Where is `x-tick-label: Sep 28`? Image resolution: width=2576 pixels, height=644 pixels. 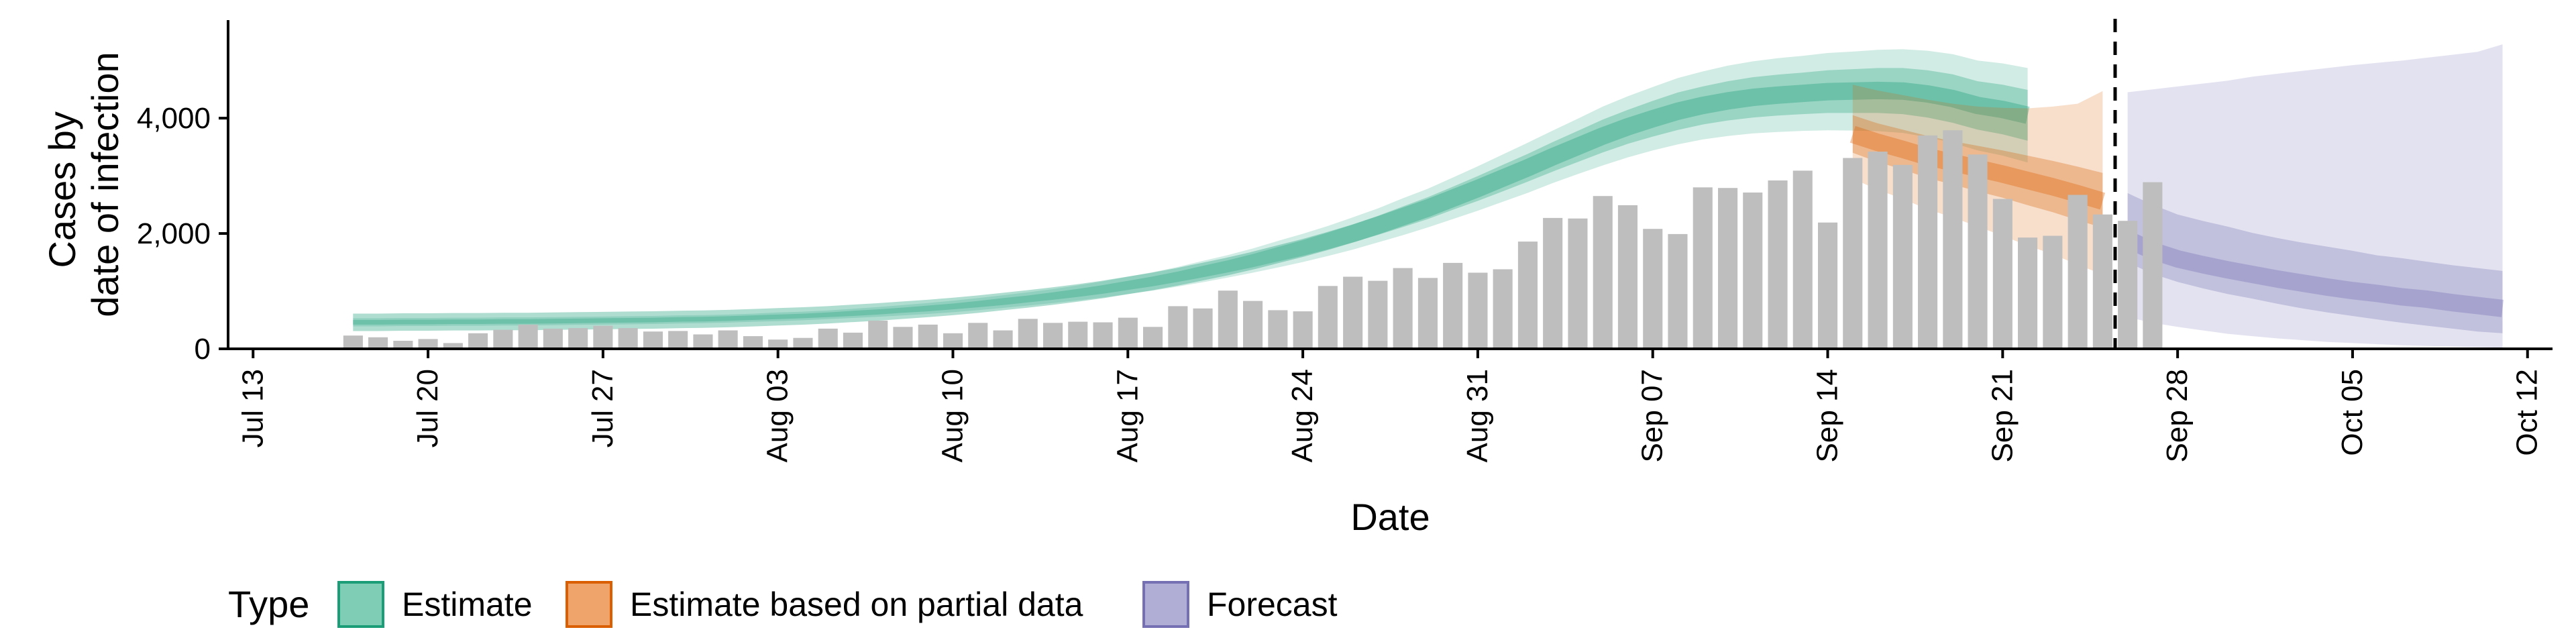
x-tick-label: Sep 28 is located at coordinates (2177, 415).